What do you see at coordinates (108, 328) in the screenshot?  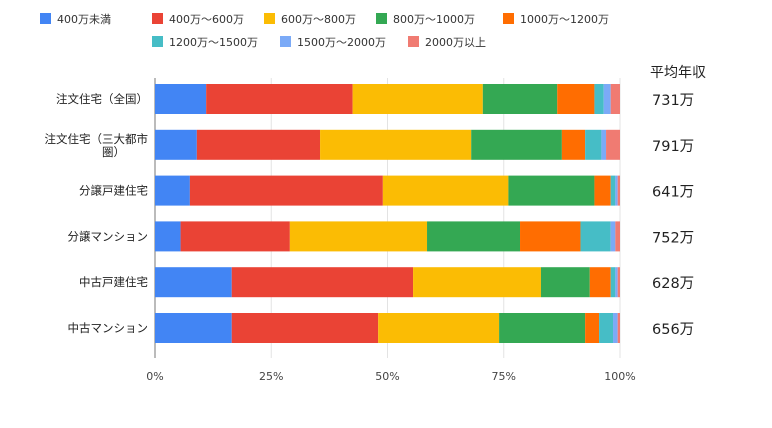 I see `category-label: 中古マンション` at bounding box center [108, 328].